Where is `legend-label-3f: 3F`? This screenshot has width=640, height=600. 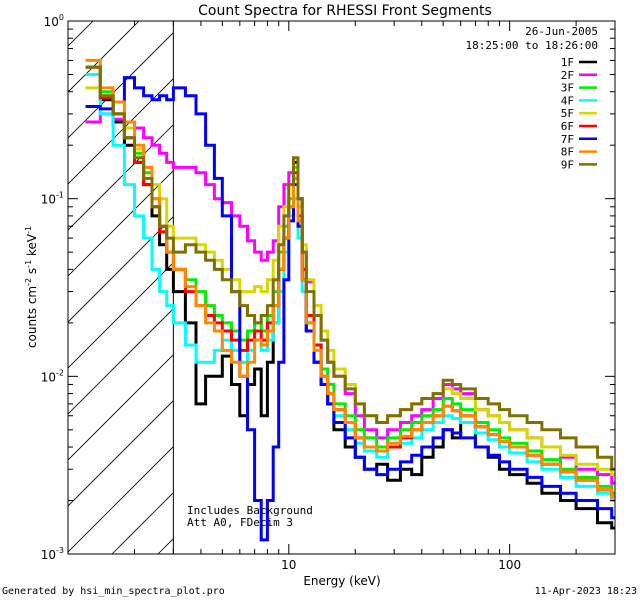 legend-label-3f: 3F is located at coordinates (567, 88).